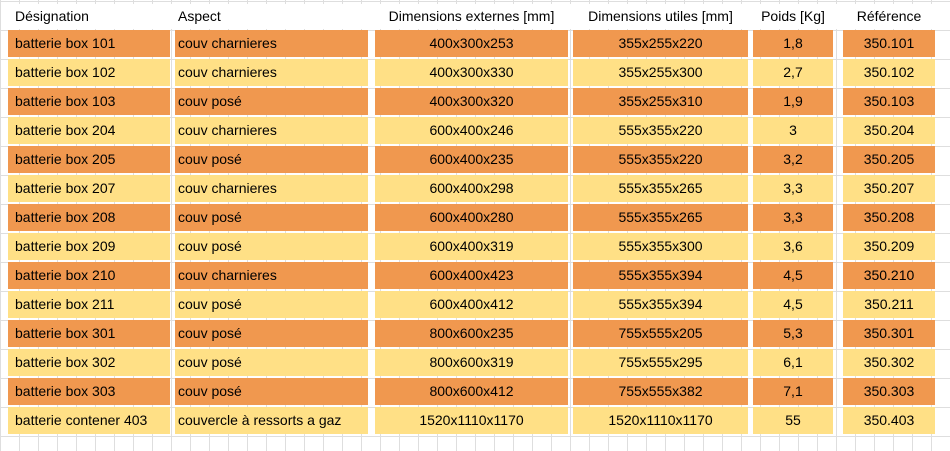 The image size is (950, 451). I want to click on cell-dimensions-externes: 800x600x319, so click(471, 362).